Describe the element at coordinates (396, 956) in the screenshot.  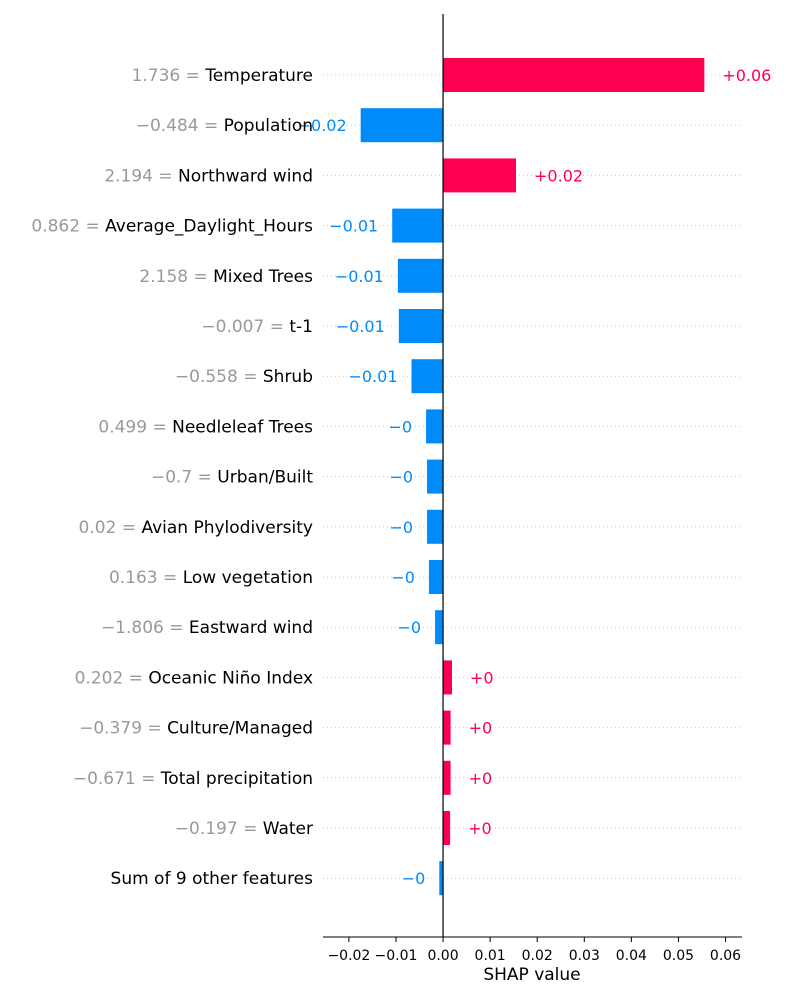
I see `x-tick-label: −0.01` at that location.